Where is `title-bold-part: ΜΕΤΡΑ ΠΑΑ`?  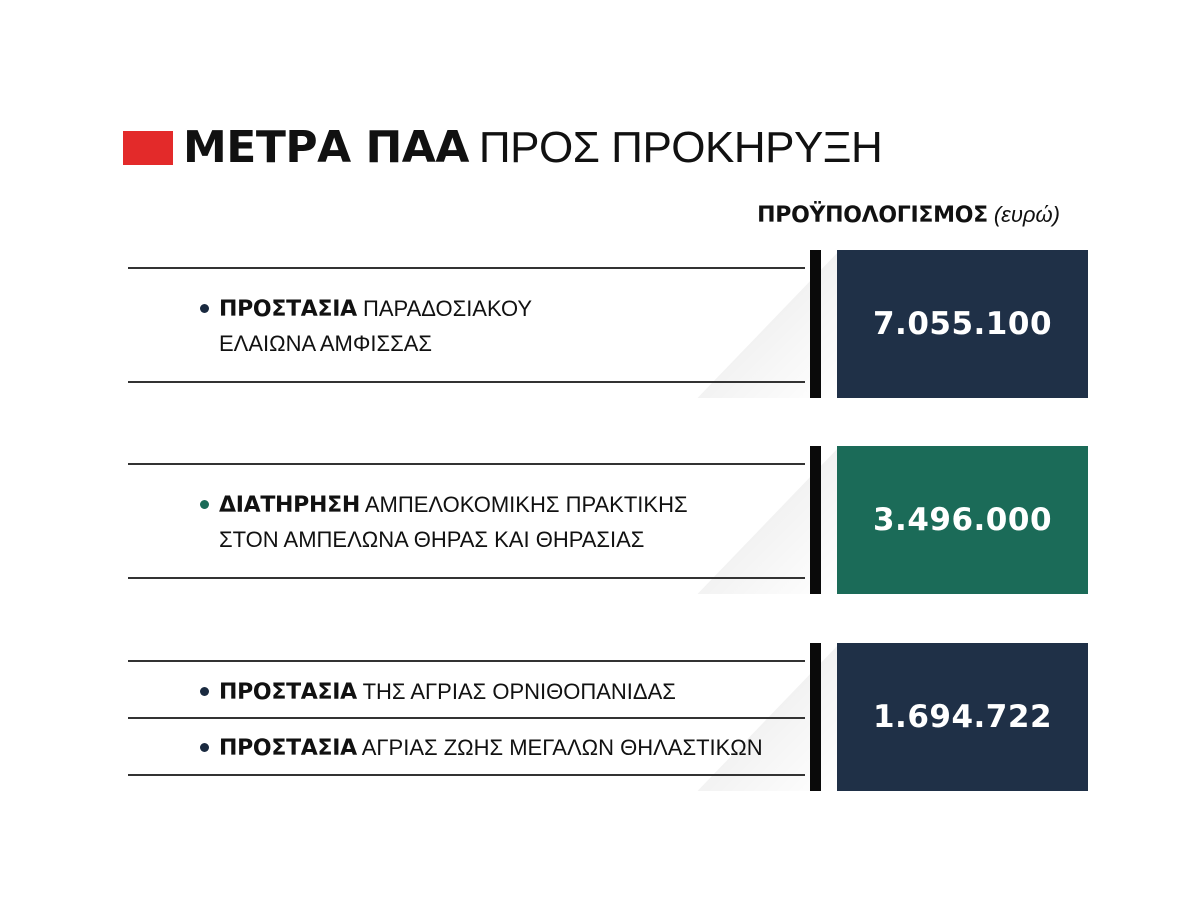
title-bold-part: ΜΕΤΡΑ ΠΑΑ is located at coordinates (326, 147).